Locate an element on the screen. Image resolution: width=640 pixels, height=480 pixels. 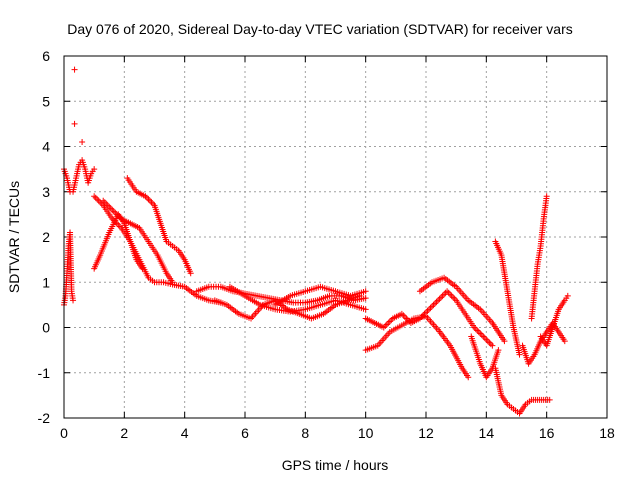
y-axis-label: SDTVAR / TECUs is located at coordinates (14, 237).